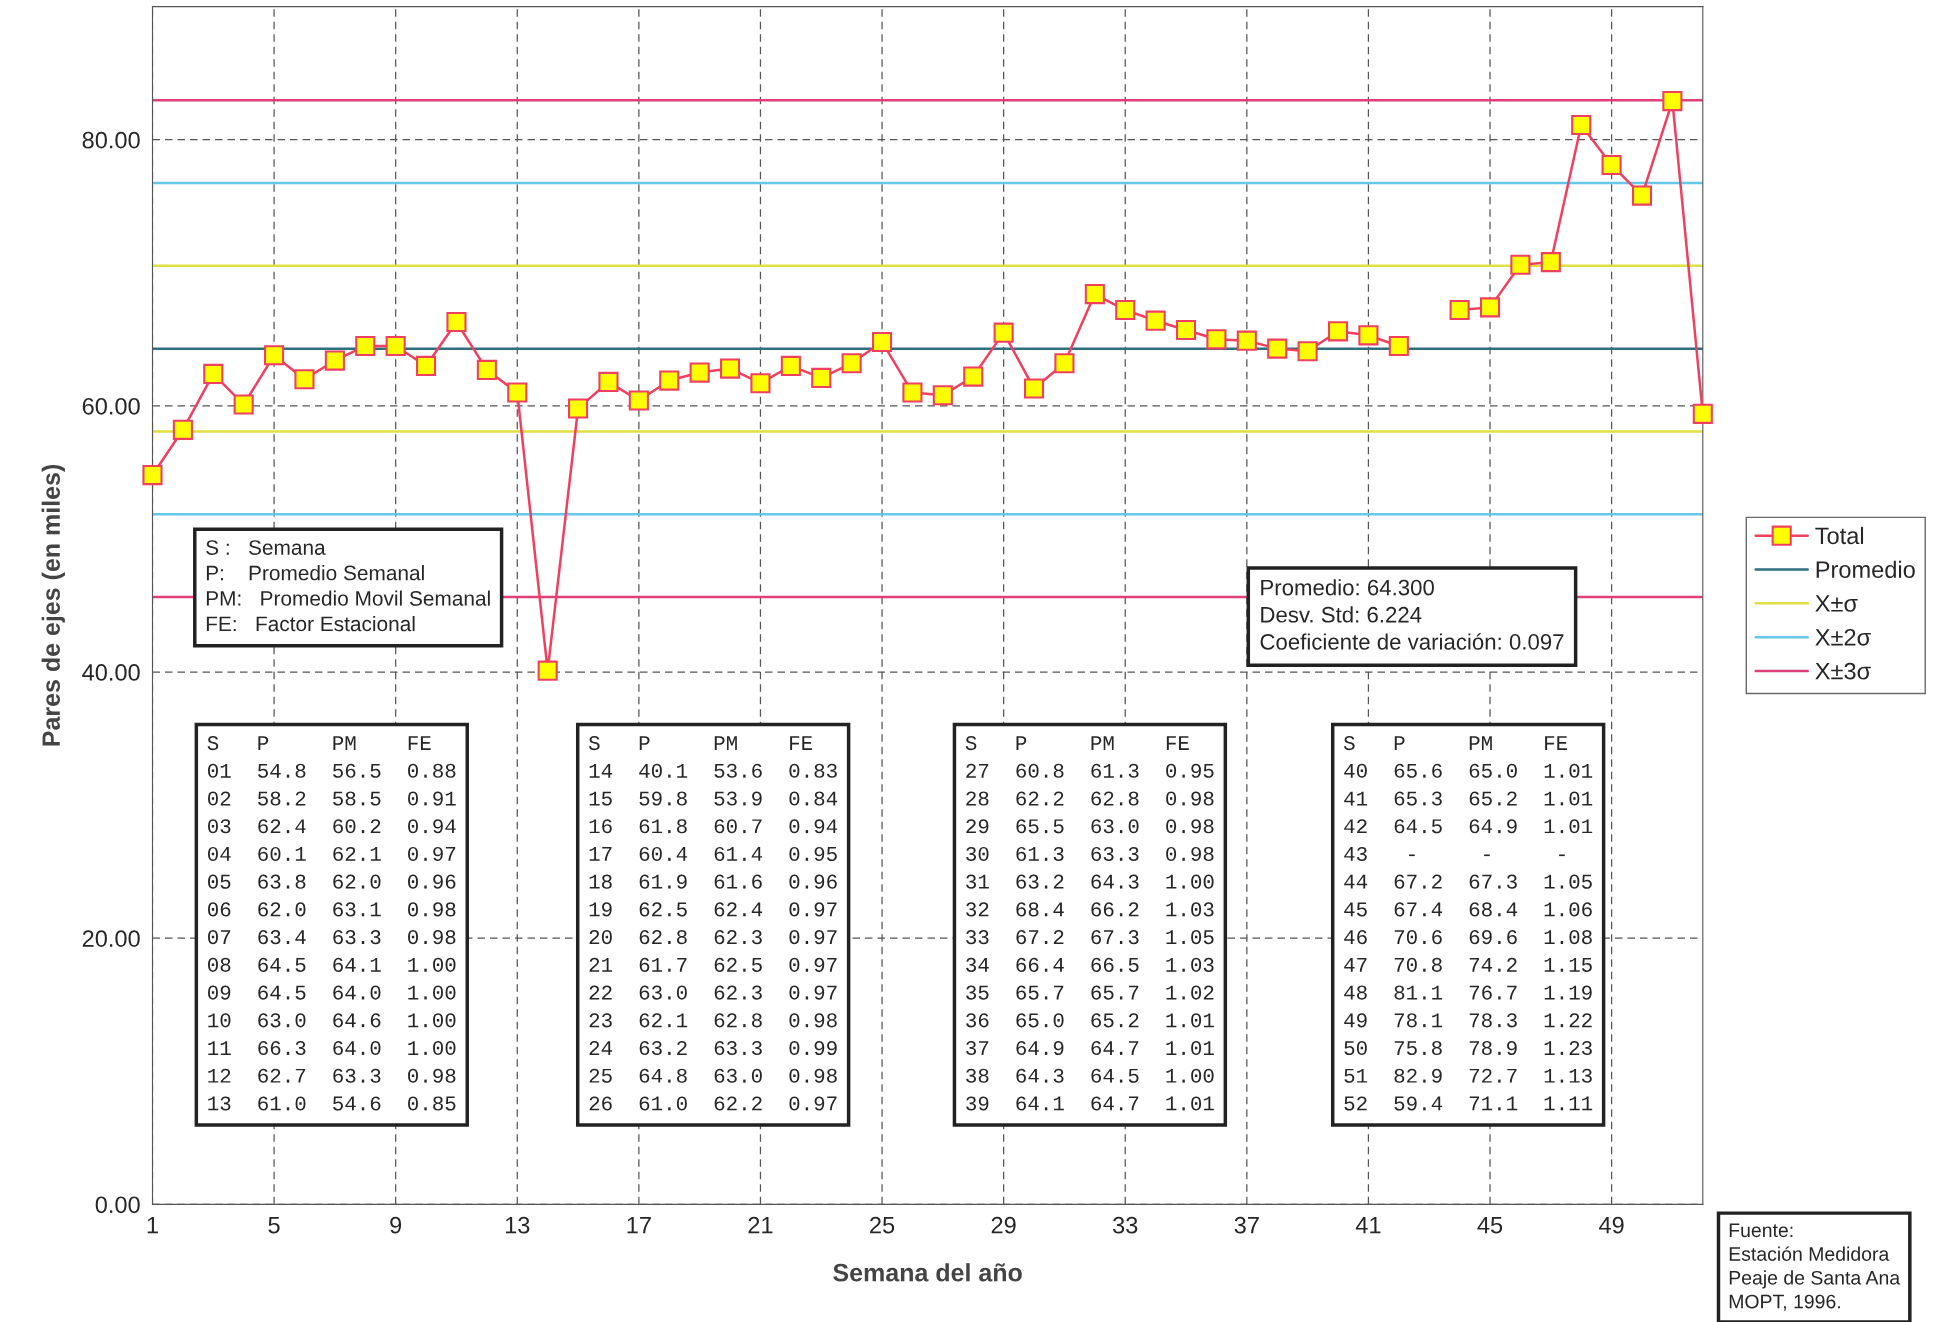 This screenshot has height=1322, width=1955. I want to click on legend-label: X±σ, so click(1836, 603).